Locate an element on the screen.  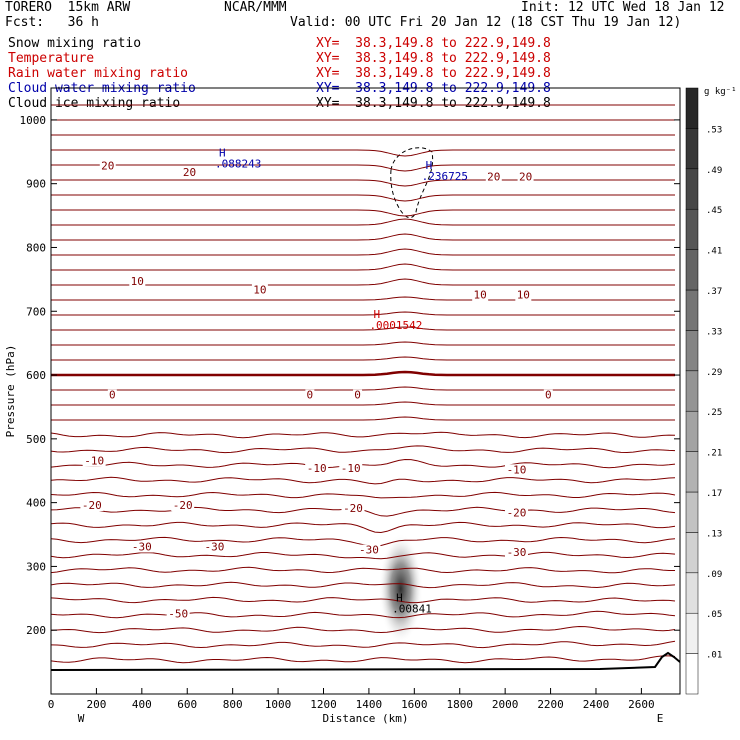
x-tick-label: 800 is located at coordinates (233, 704).